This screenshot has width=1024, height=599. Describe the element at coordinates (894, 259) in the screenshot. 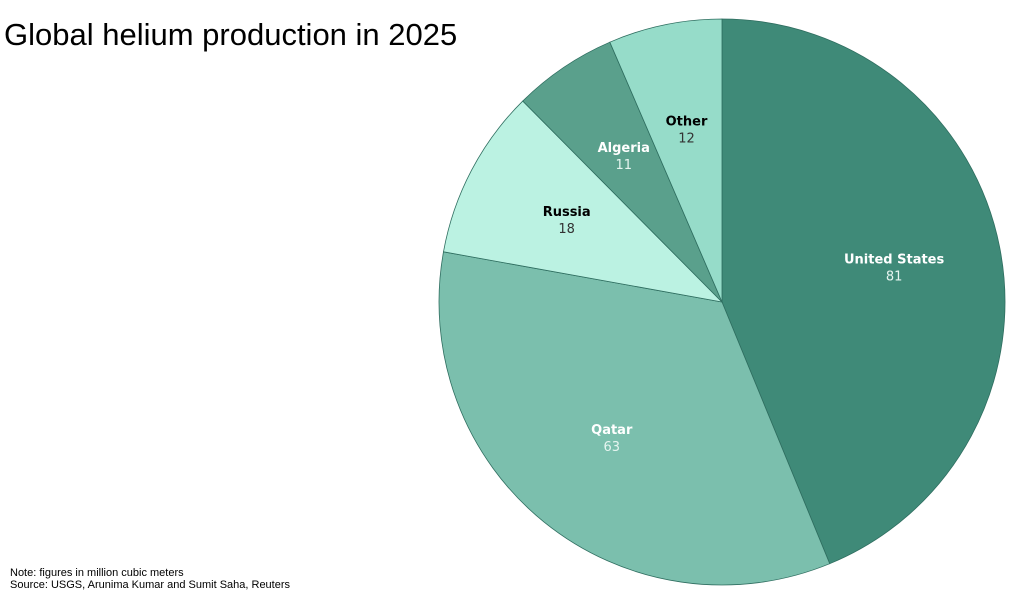

I see `slice-label: United States` at that location.